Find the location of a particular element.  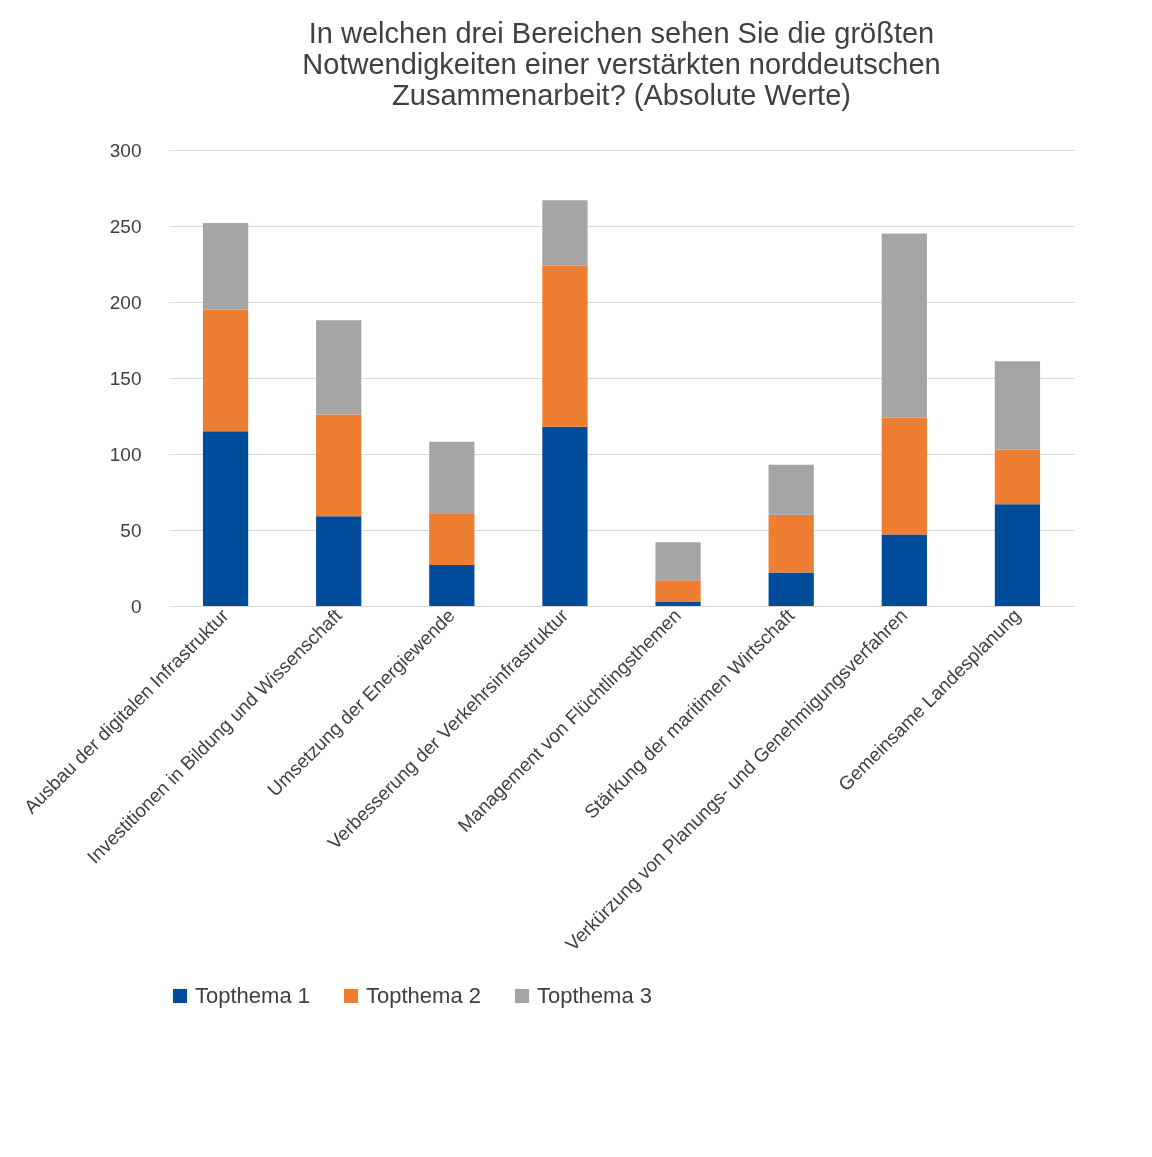

y-tick-label: 200 is located at coordinates (125, 302).